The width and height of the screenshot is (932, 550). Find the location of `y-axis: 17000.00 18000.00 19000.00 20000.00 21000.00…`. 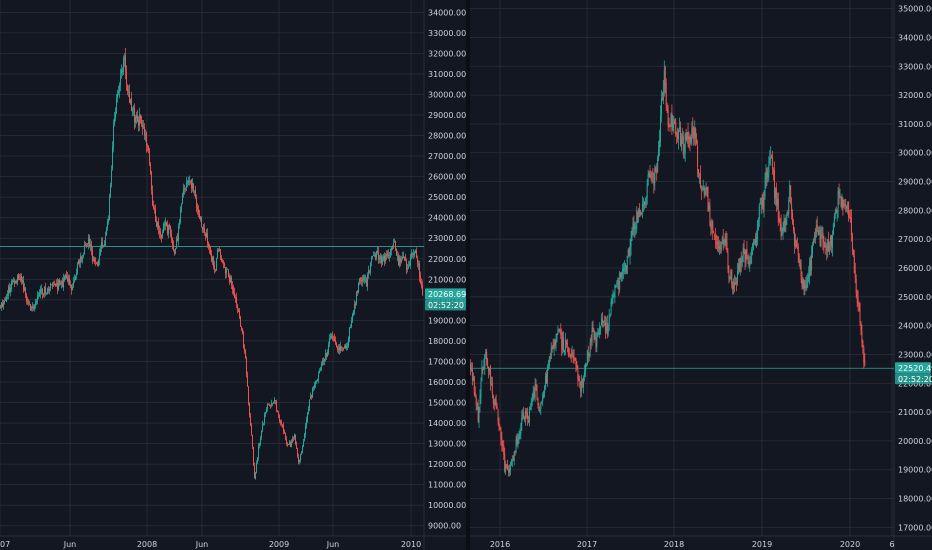

y-axis: 17000.00 18000.00 19000.00 20000.00 21000.00… is located at coordinates (915, 269).